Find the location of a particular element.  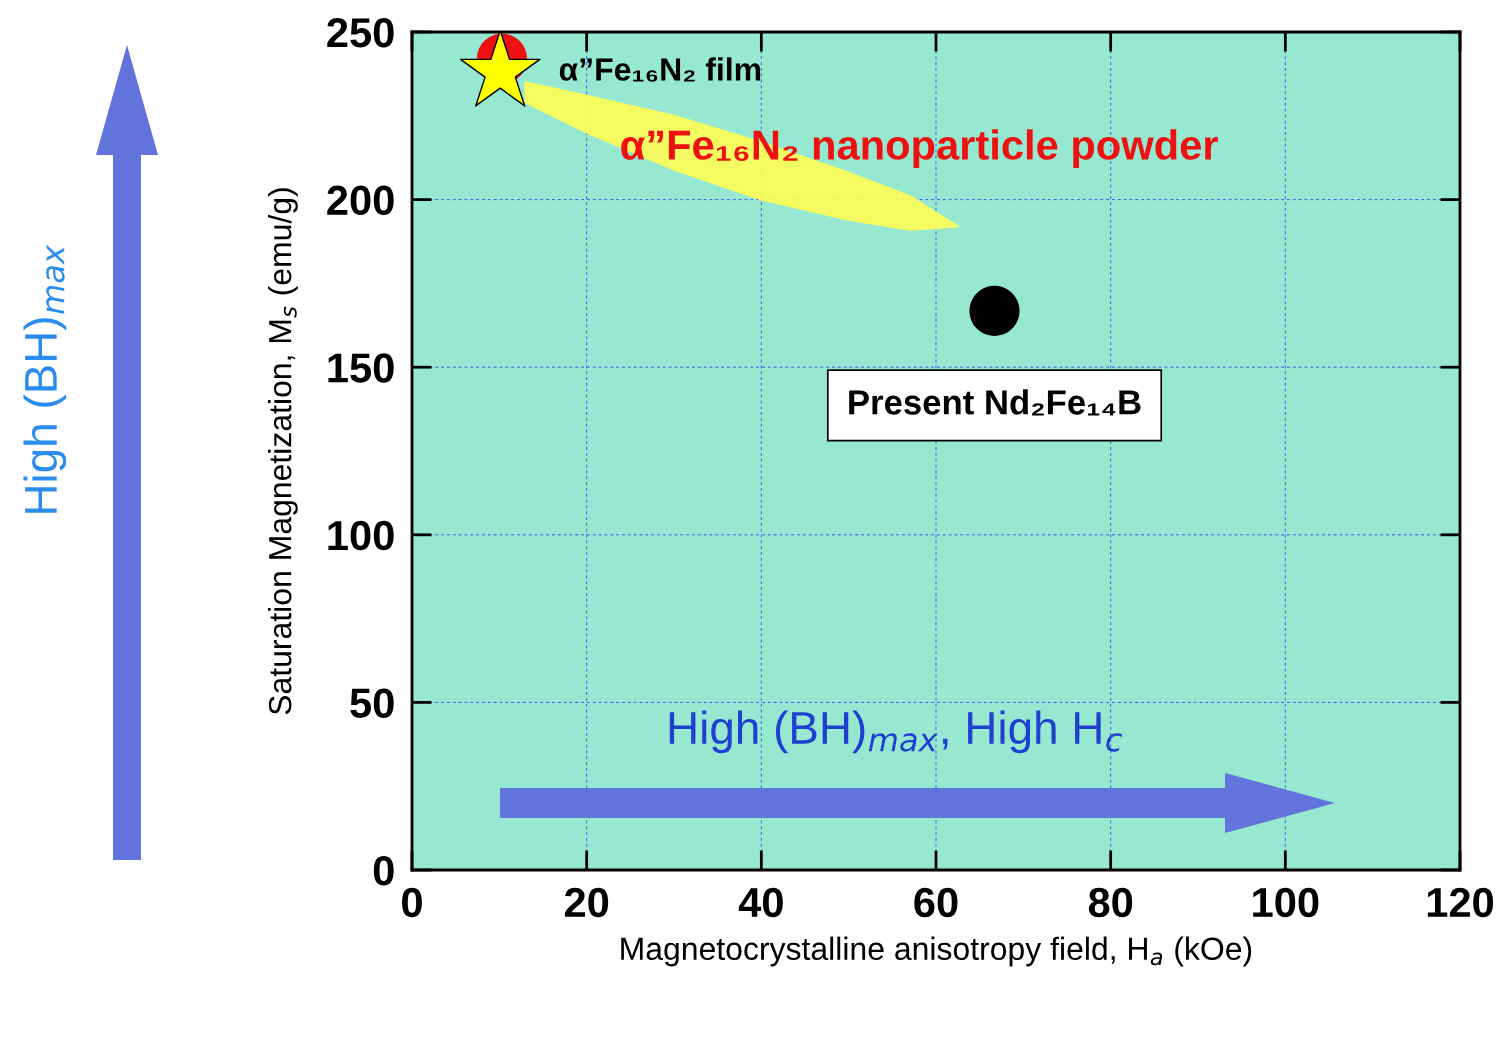

x-tick-label: 60 is located at coordinates (936, 902).